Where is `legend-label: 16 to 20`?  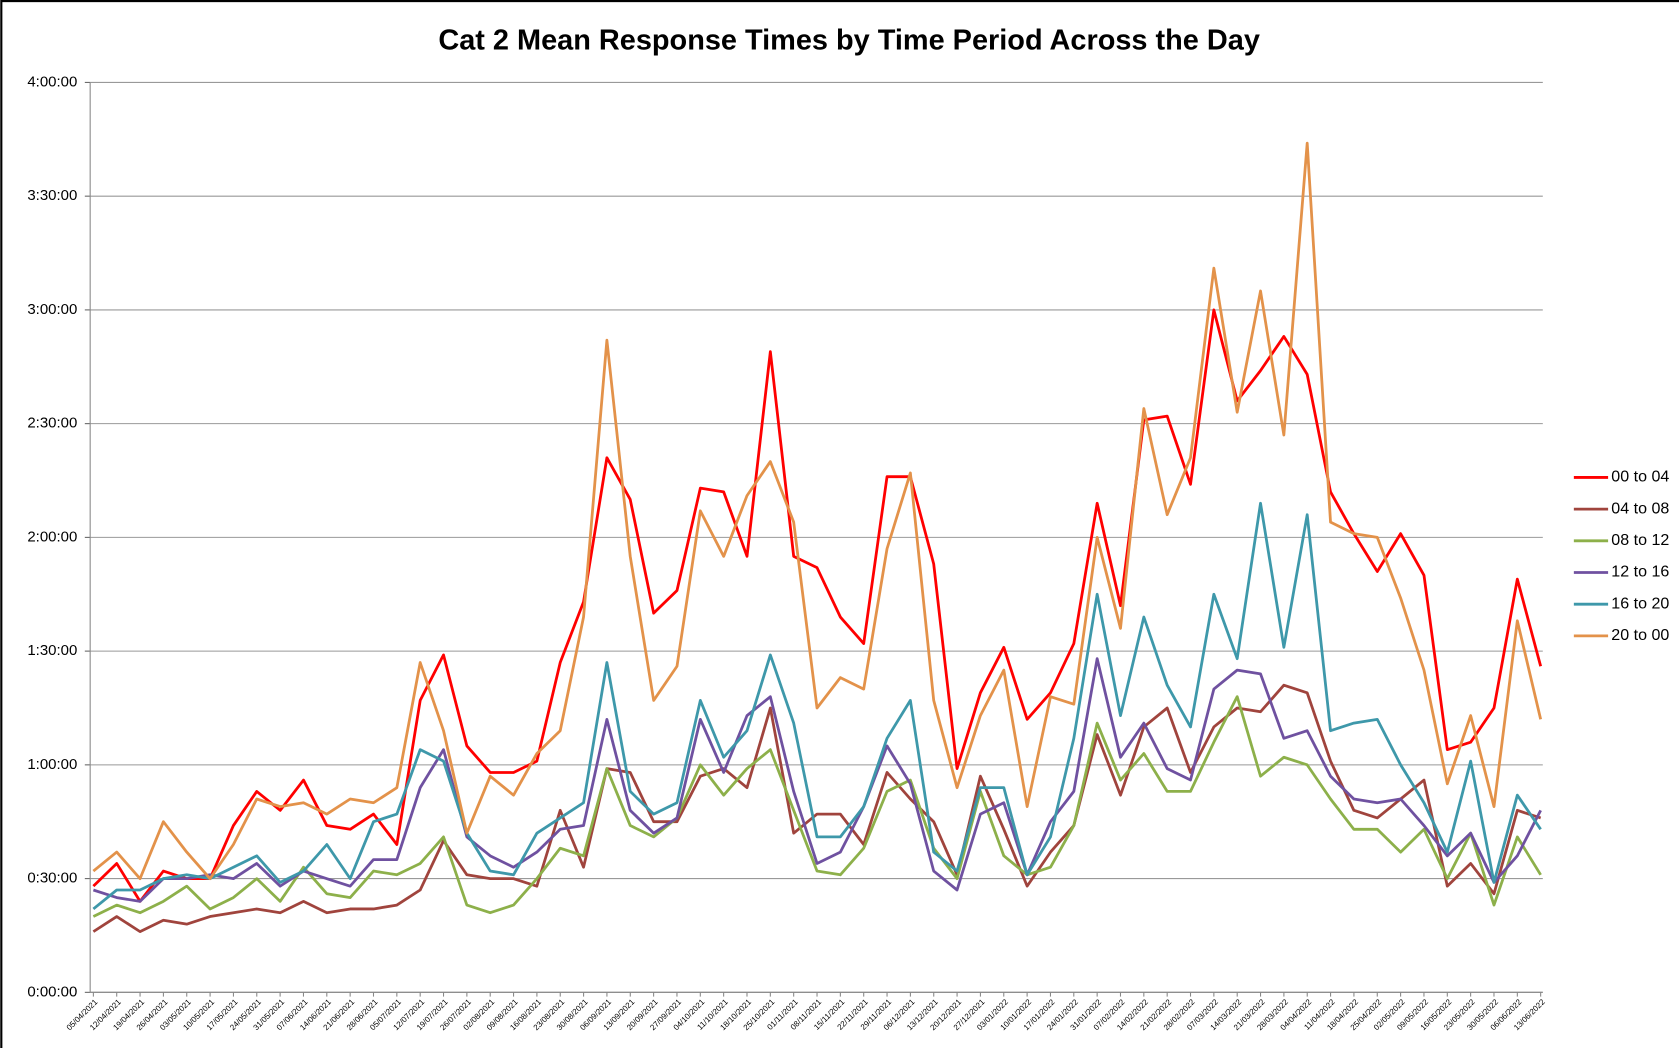 legend-label: 16 to 20 is located at coordinates (1640, 603).